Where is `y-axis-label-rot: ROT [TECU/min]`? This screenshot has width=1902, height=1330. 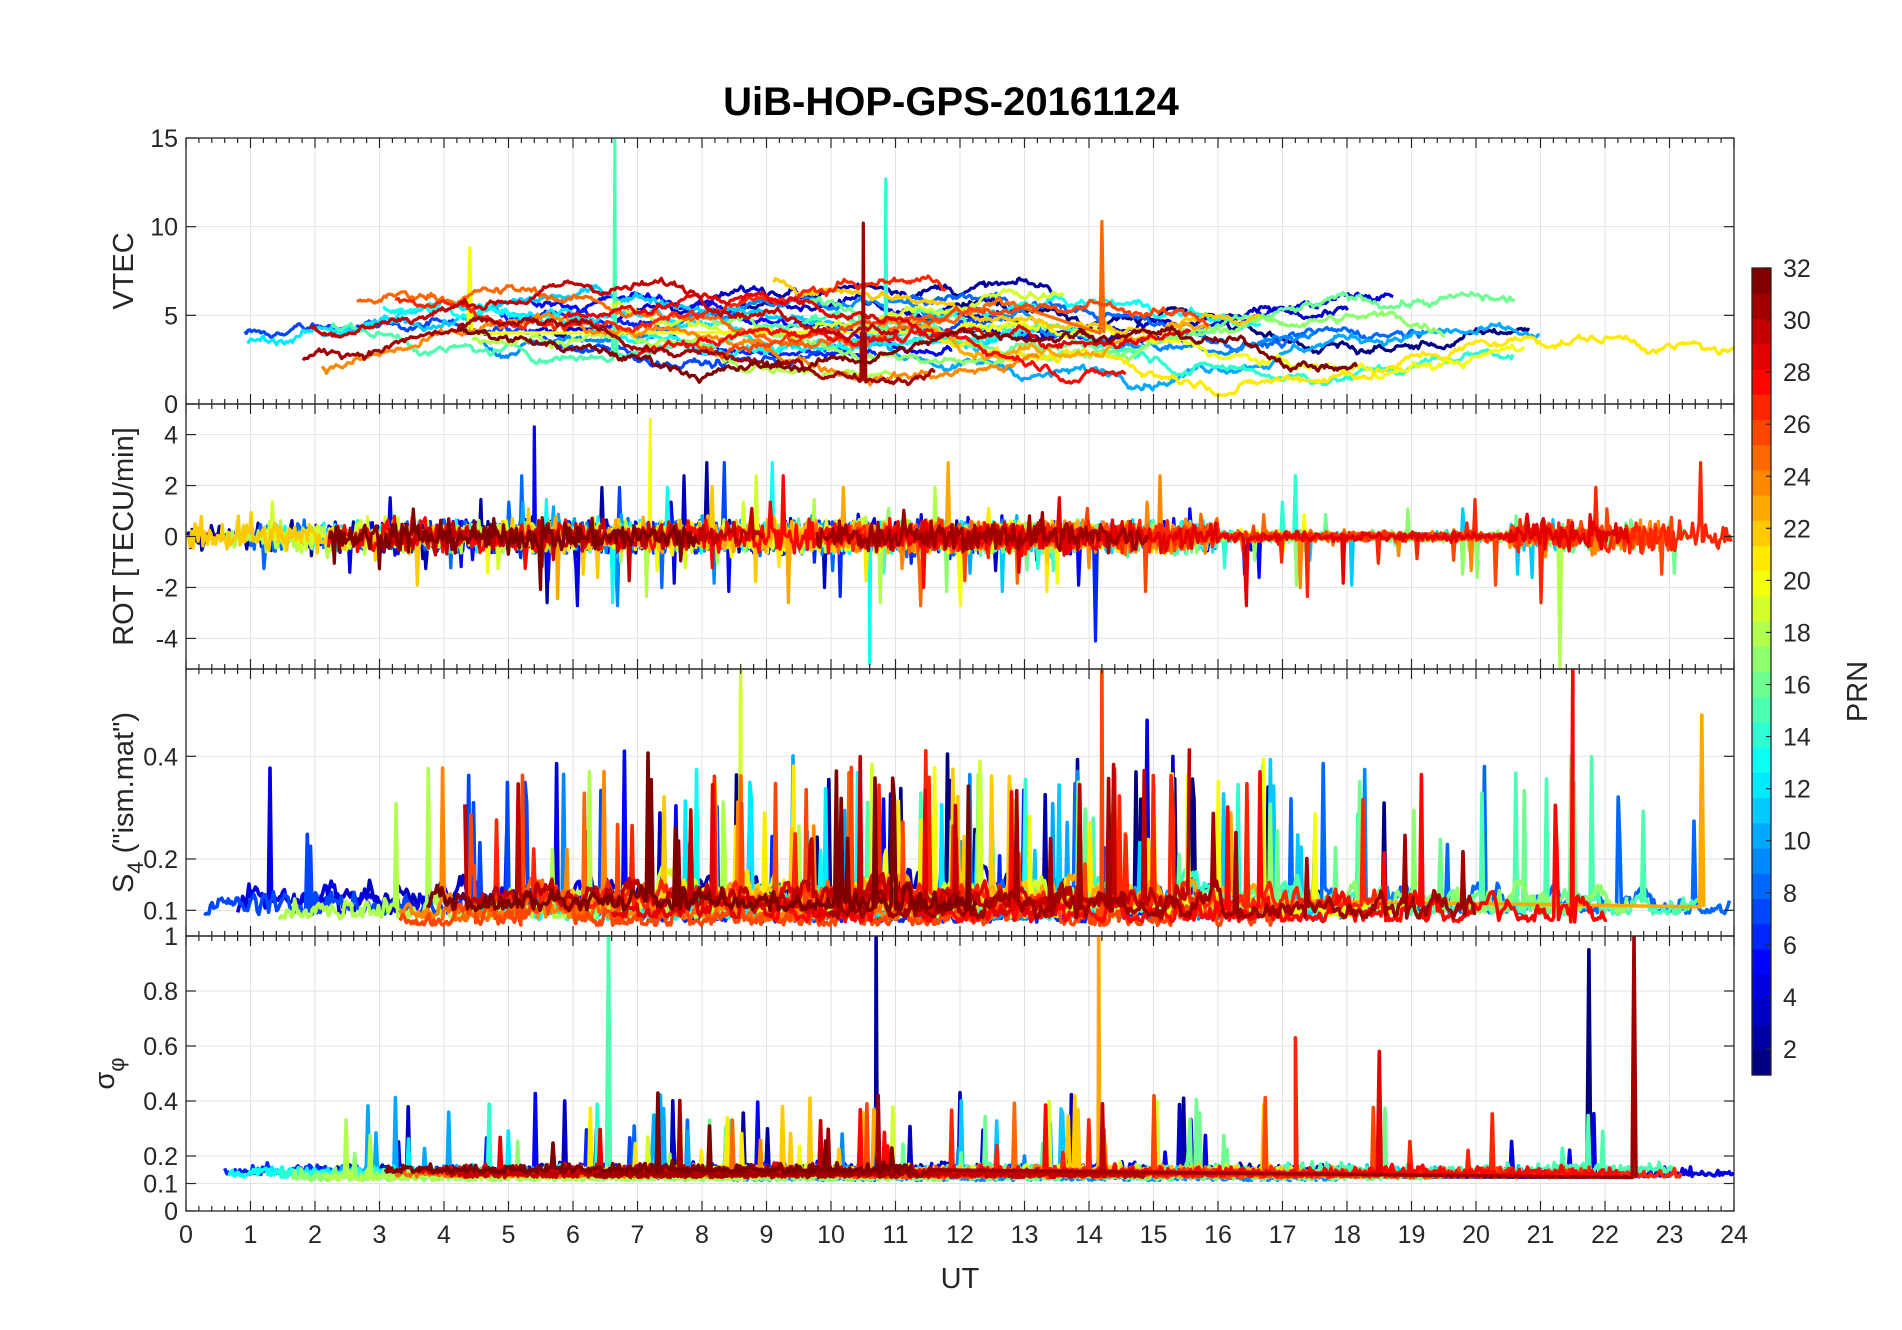
y-axis-label-rot: ROT [TECU/min] is located at coordinates (124, 536).